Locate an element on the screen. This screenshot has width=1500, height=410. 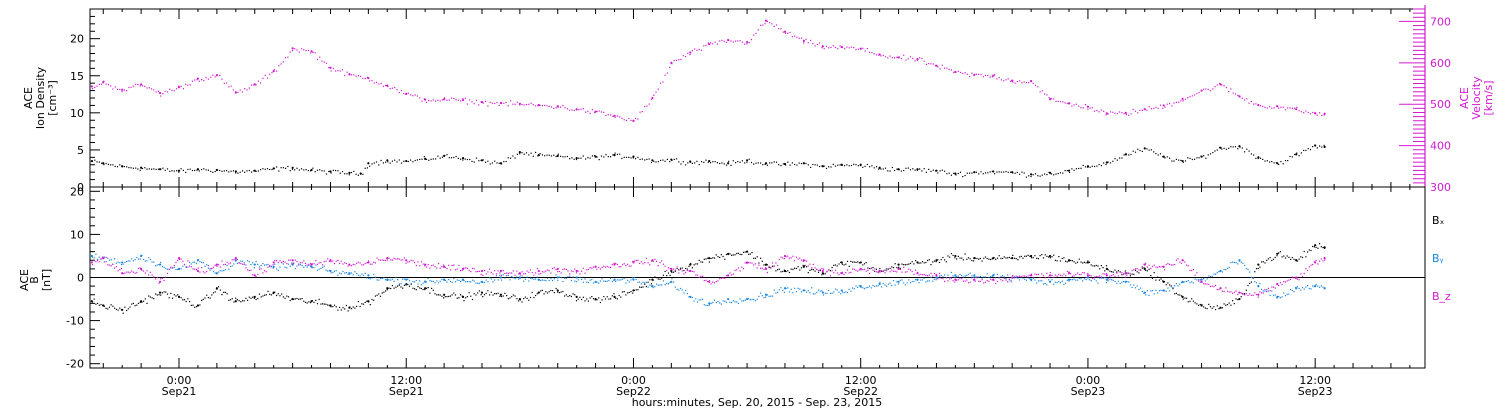
density-point is located at coordinates (463, 158).